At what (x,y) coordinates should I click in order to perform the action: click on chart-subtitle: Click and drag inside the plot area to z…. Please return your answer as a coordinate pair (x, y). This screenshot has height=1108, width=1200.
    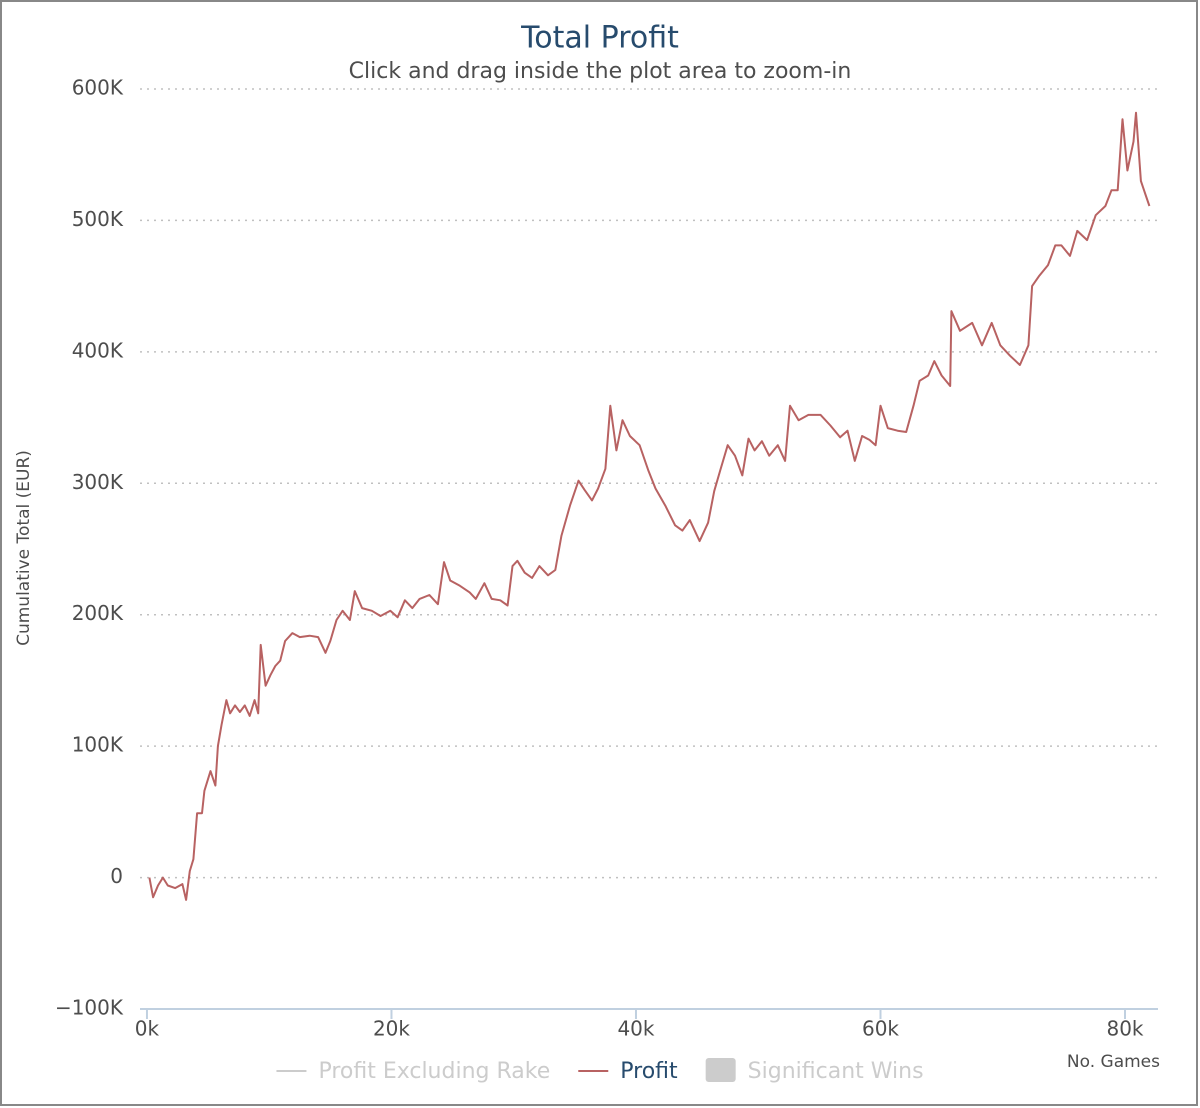
    Looking at the image, I should click on (600, 71).